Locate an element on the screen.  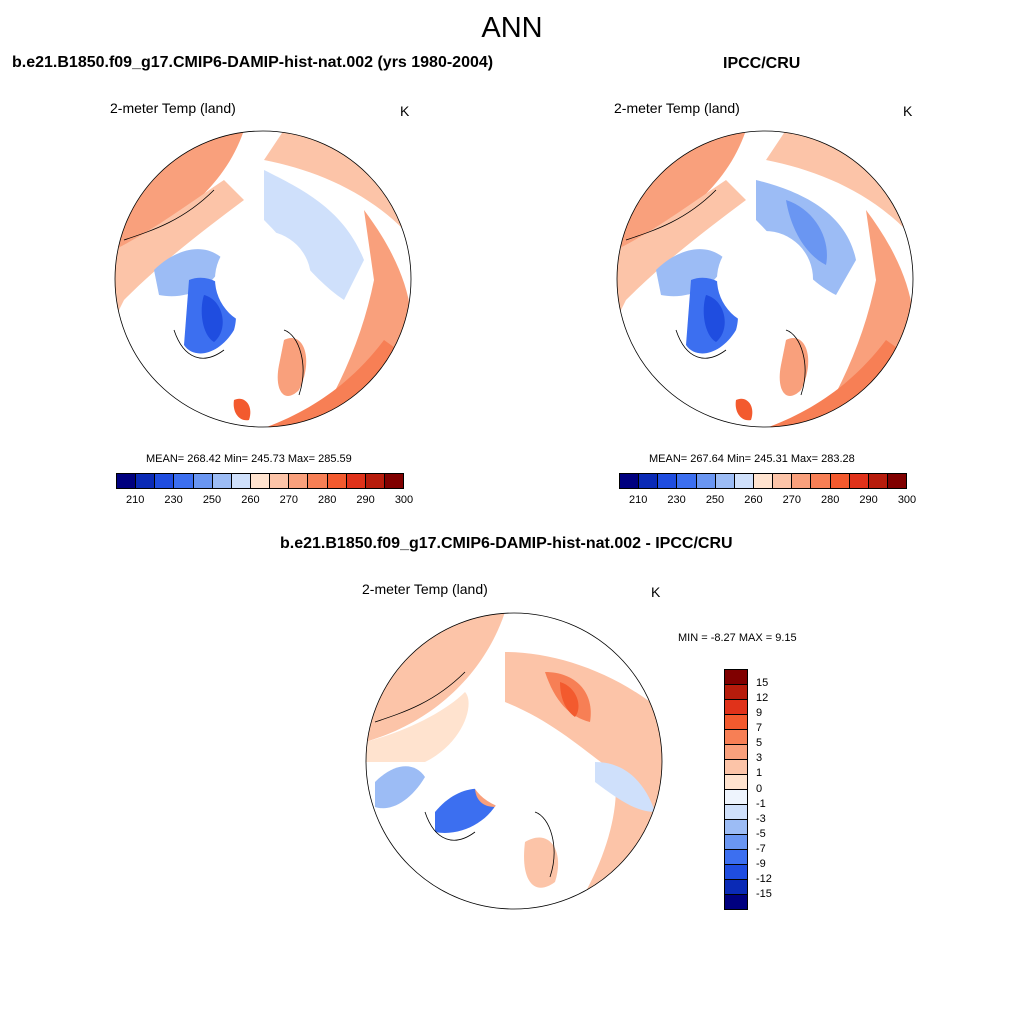
figure-title: ANN is located at coordinates (512, 28).